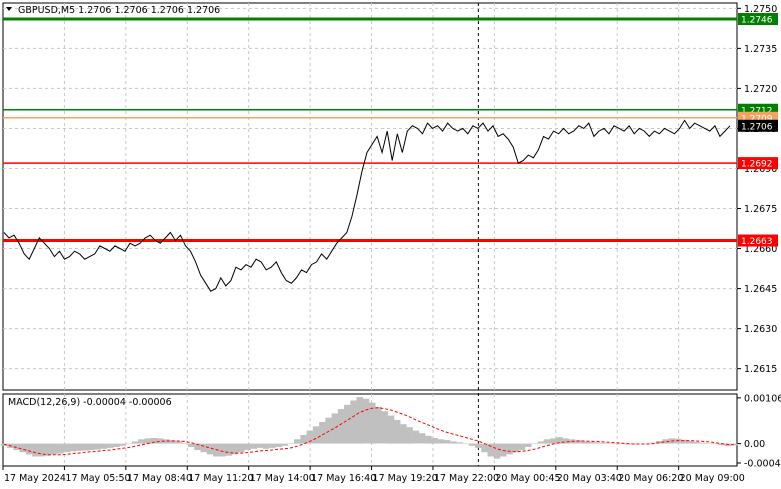 The image size is (781, 489). What do you see at coordinates (9, 9) in the screenshot?
I see `dropdown-arrow-icon` at bounding box center [9, 9].